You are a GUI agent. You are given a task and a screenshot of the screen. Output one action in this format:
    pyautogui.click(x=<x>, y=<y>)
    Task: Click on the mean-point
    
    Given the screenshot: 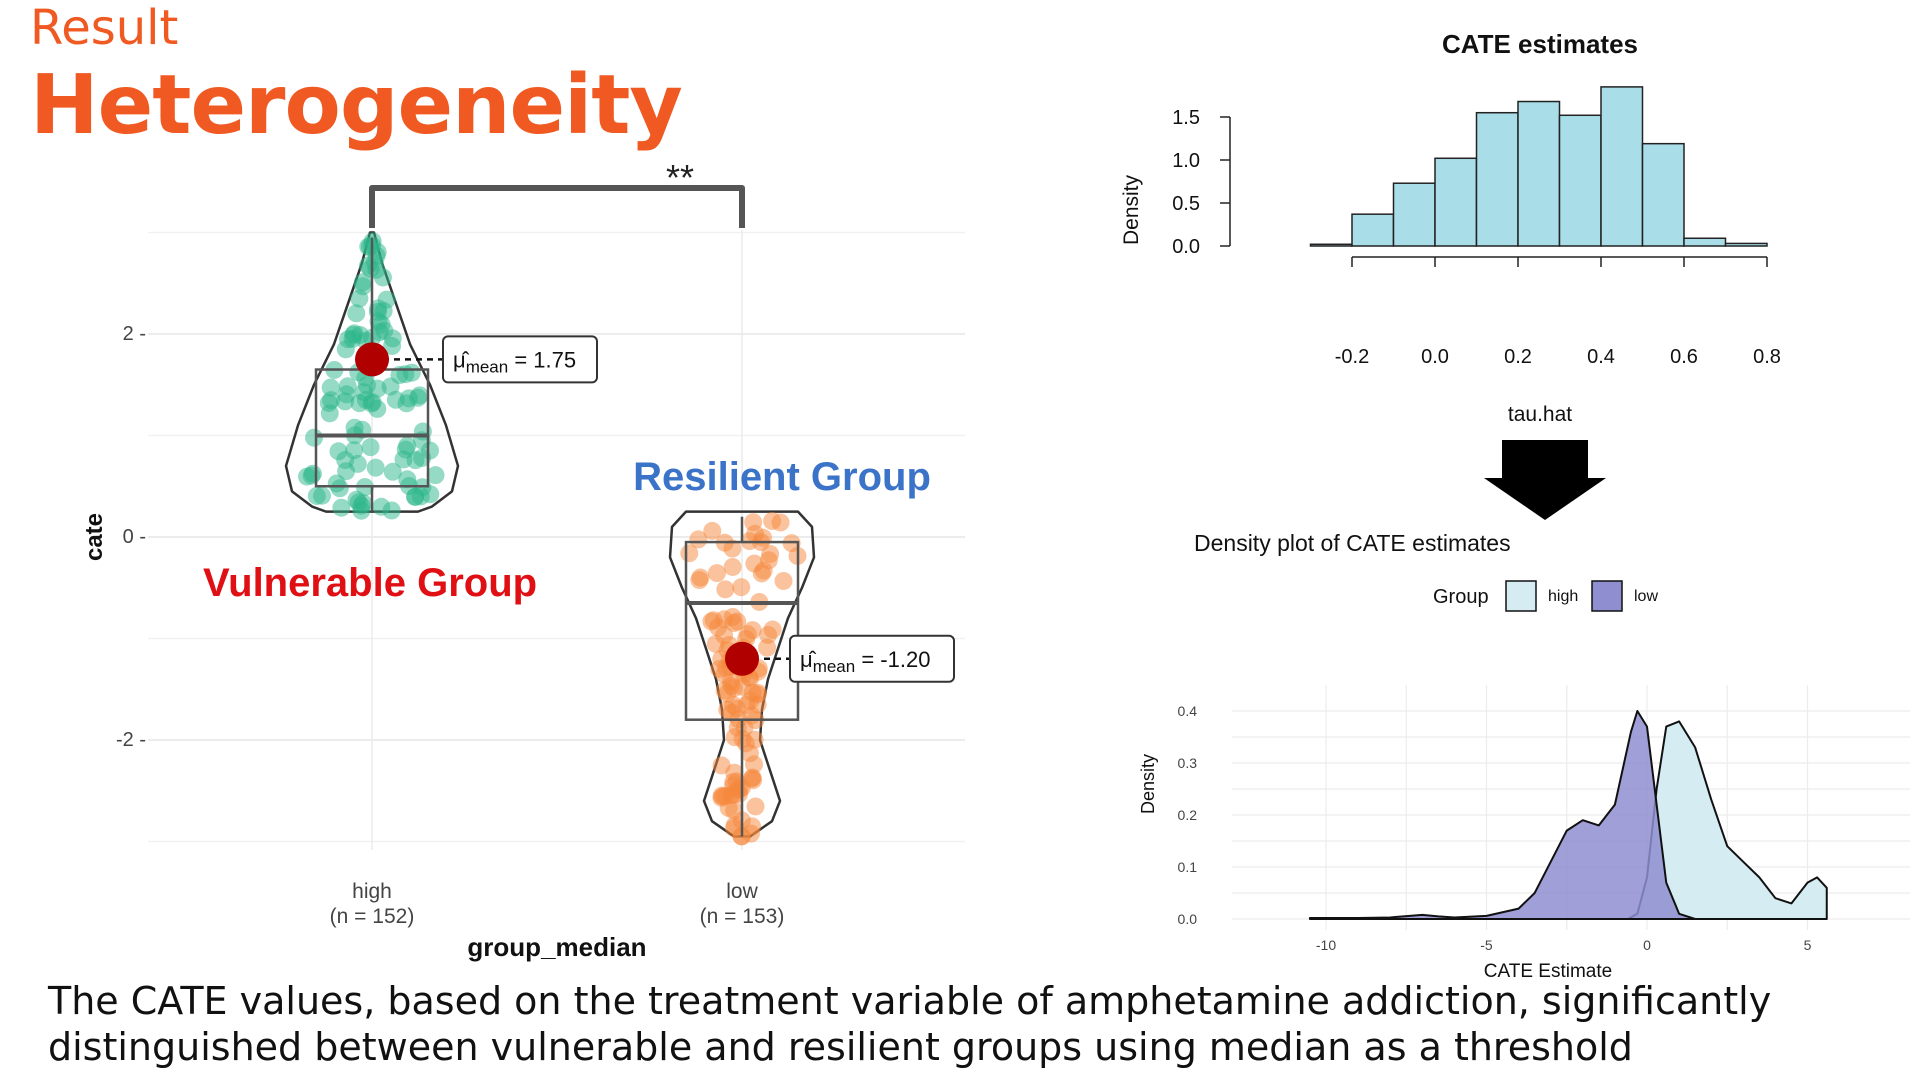 What is the action you would take?
    pyautogui.click(x=372, y=359)
    